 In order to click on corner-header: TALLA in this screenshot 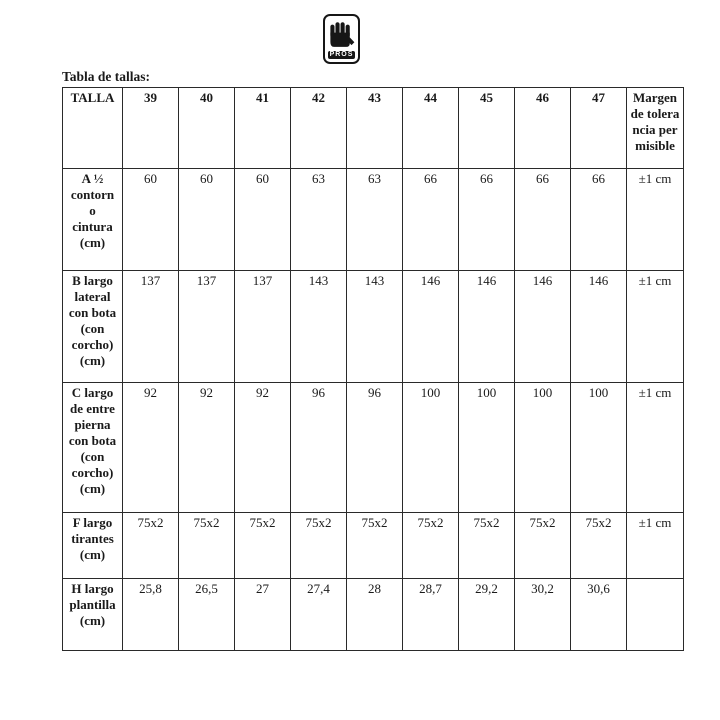, I will do `click(92, 128)`.